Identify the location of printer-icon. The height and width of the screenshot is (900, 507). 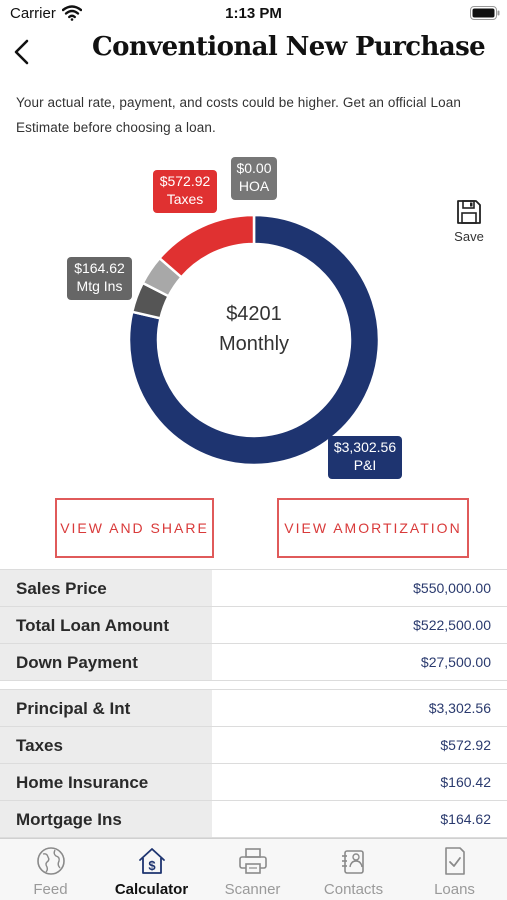
(252, 861).